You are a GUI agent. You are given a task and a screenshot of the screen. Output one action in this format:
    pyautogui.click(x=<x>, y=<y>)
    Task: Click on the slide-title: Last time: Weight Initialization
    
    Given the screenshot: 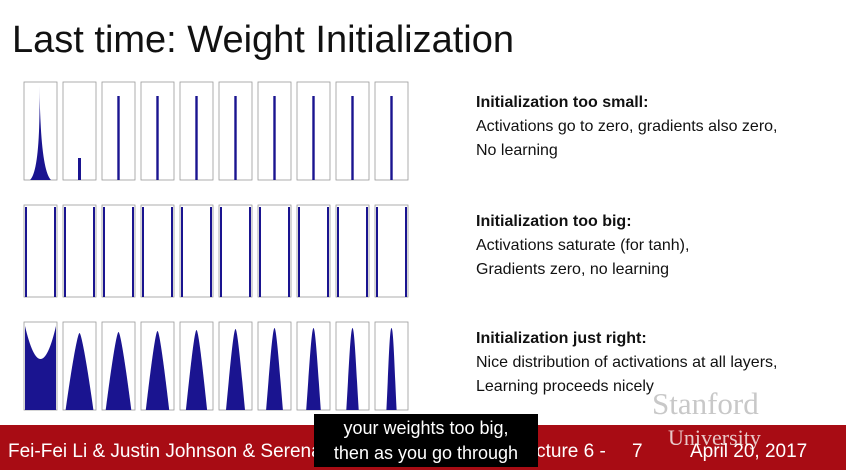 What is the action you would take?
    pyautogui.click(x=263, y=40)
    